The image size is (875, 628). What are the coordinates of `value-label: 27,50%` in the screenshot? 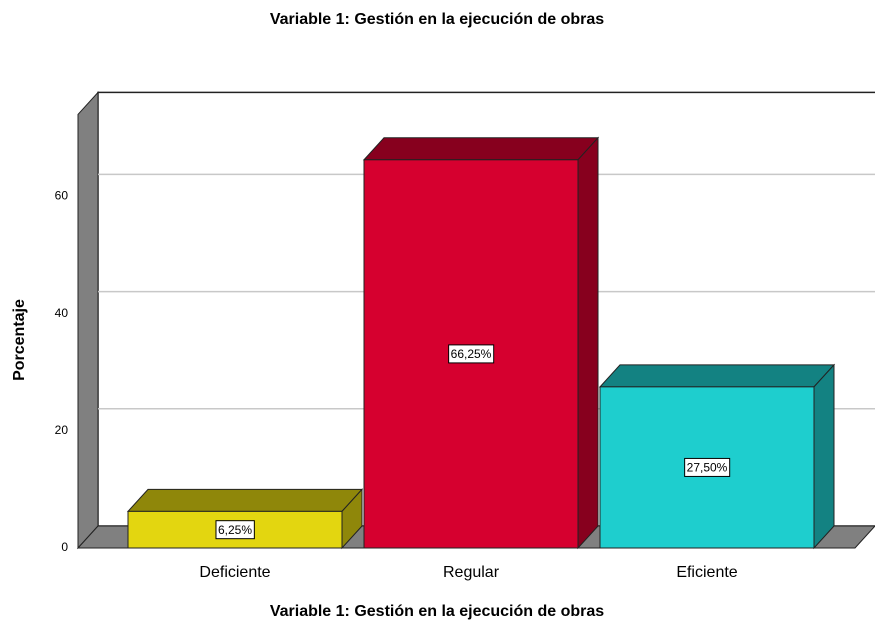 It's located at (707, 468).